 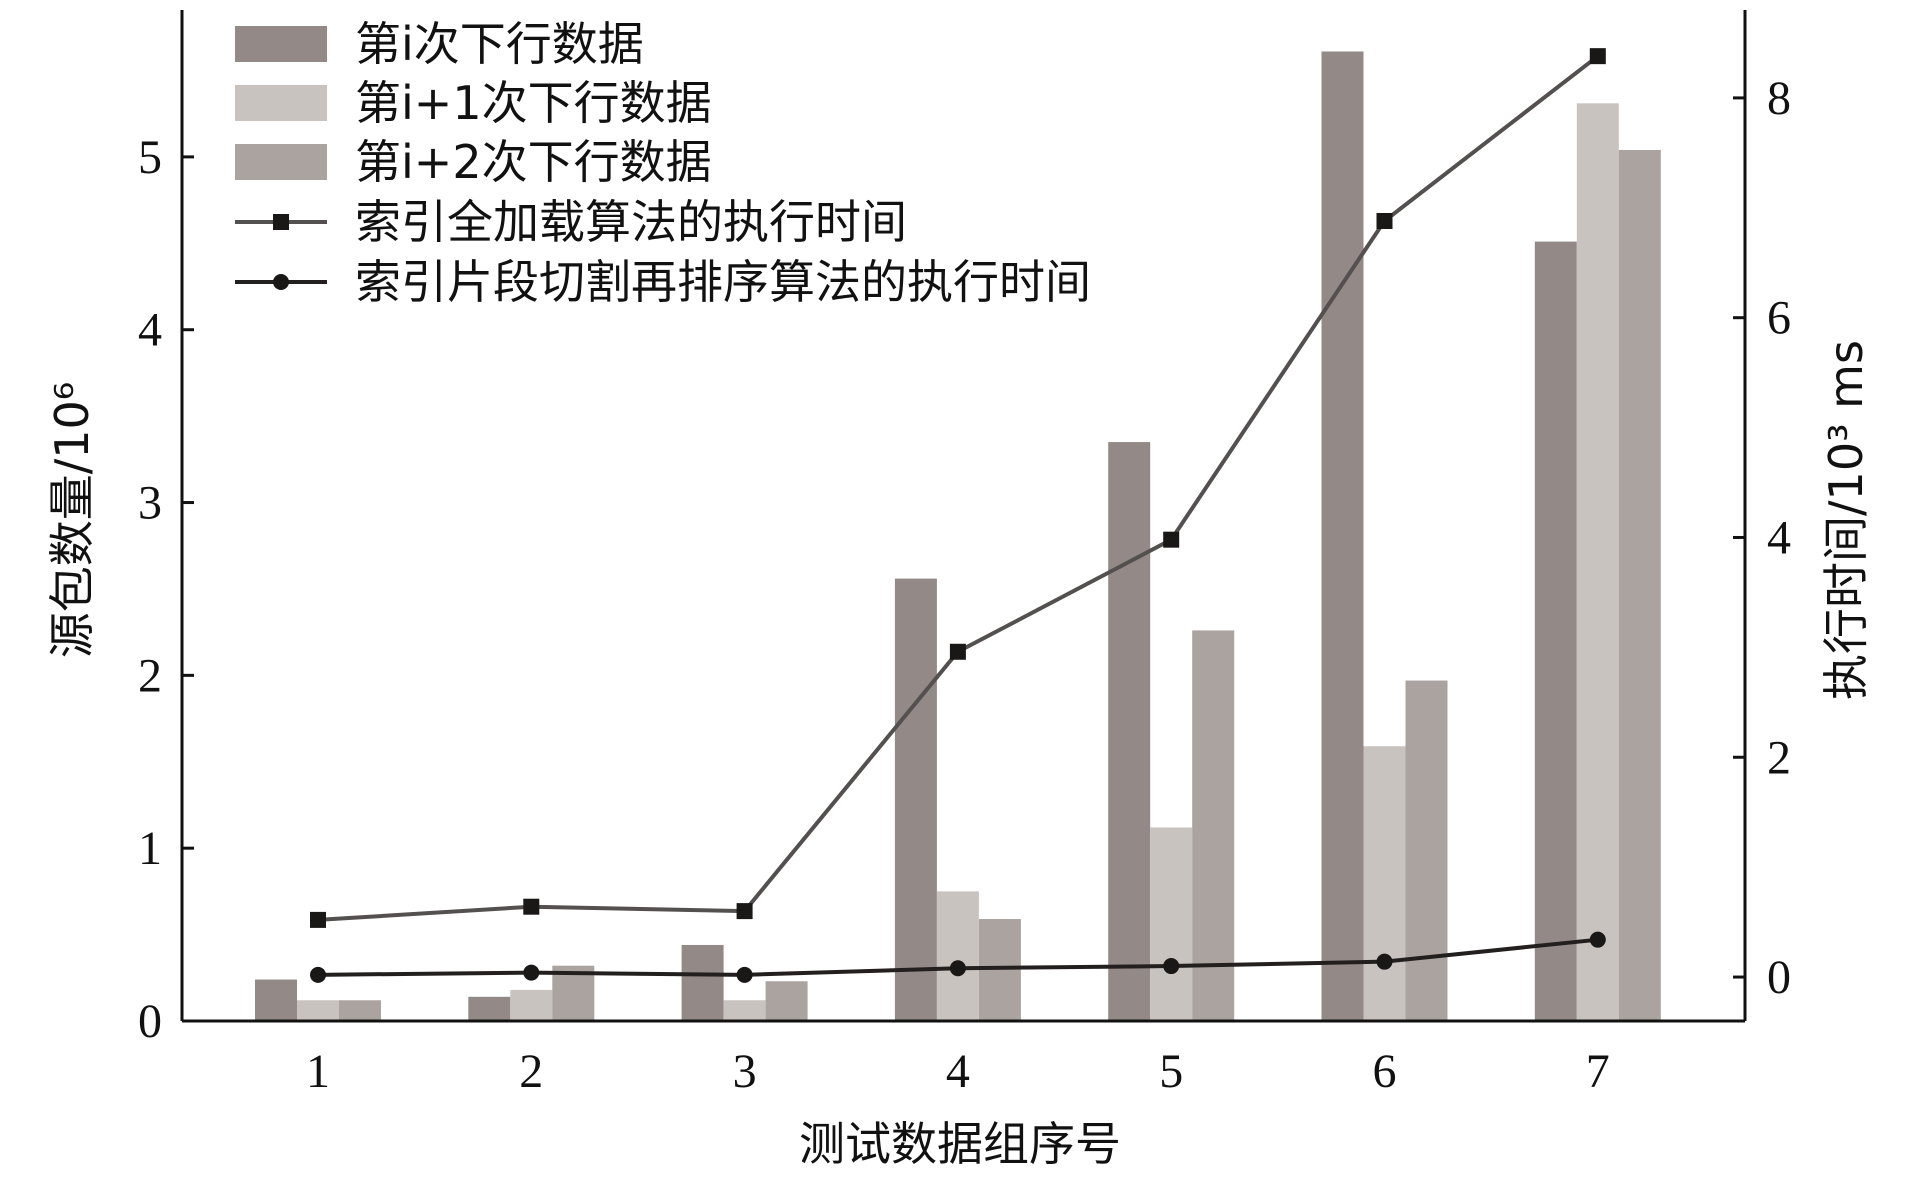 What do you see at coordinates (1213, 825) in the screenshot?
I see `bar-s3-c5` at bounding box center [1213, 825].